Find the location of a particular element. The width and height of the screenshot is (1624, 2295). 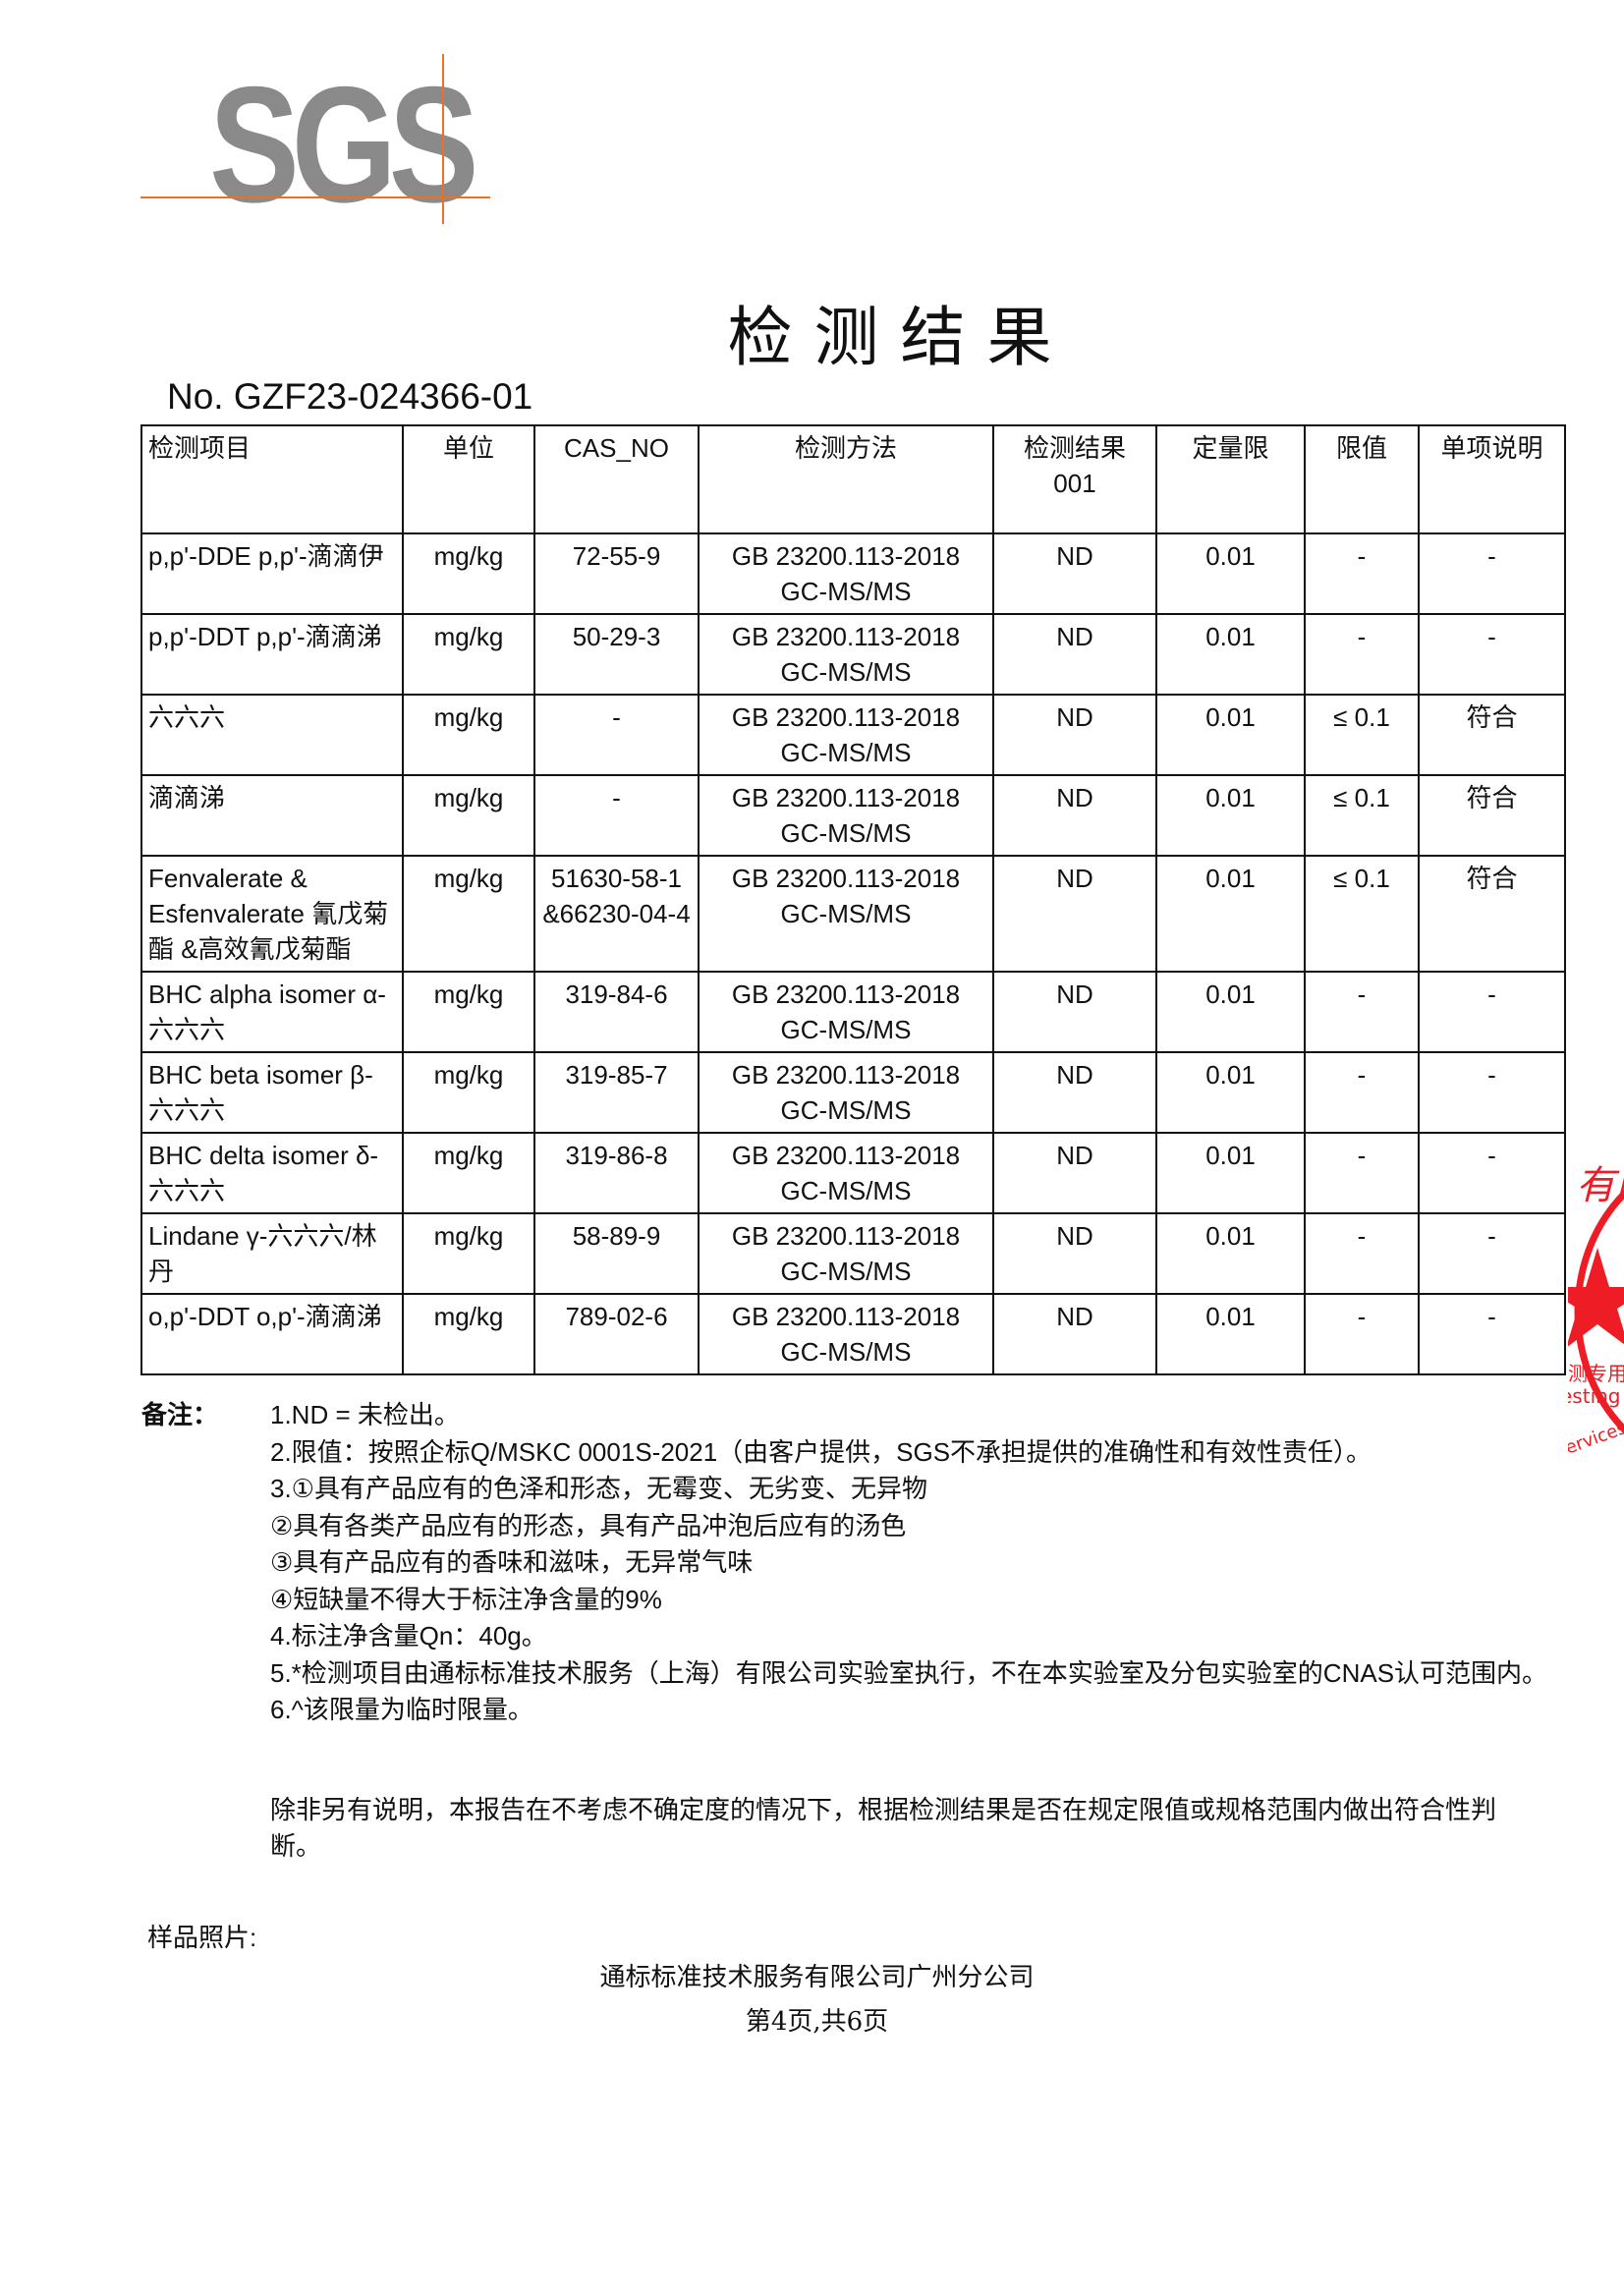

cell-test-item: p,p'-DDE p,p'-滴滴伊 is located at coordinates (272, 574).